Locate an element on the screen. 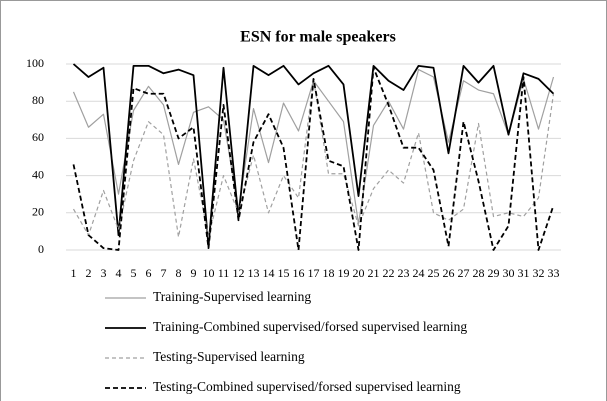 The image size is (607, 401). x-tick-label: 9 is located at coordinates (194, 273).